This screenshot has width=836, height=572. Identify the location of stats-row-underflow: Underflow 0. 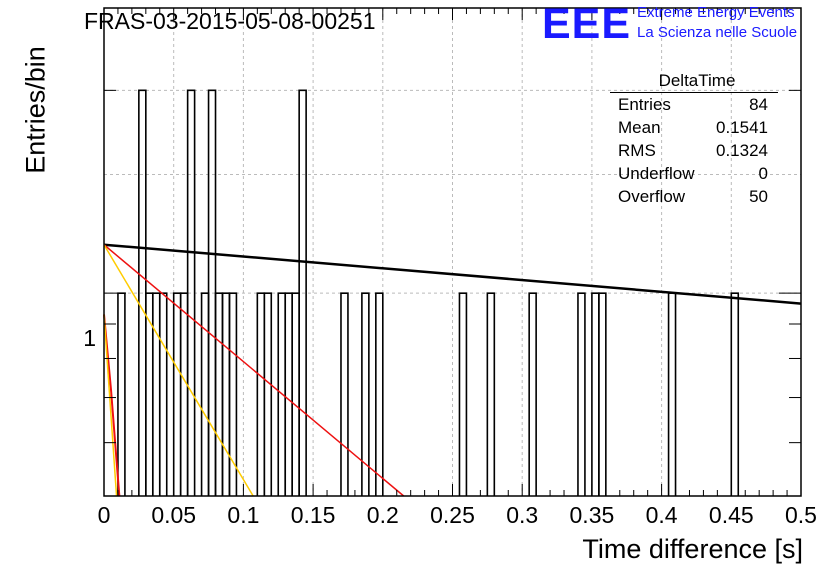
(694, 173).